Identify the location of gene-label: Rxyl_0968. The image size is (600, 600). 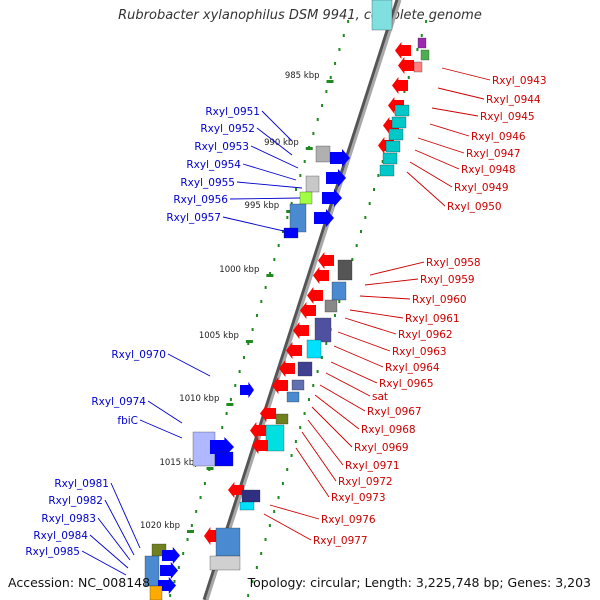
(388, 430).